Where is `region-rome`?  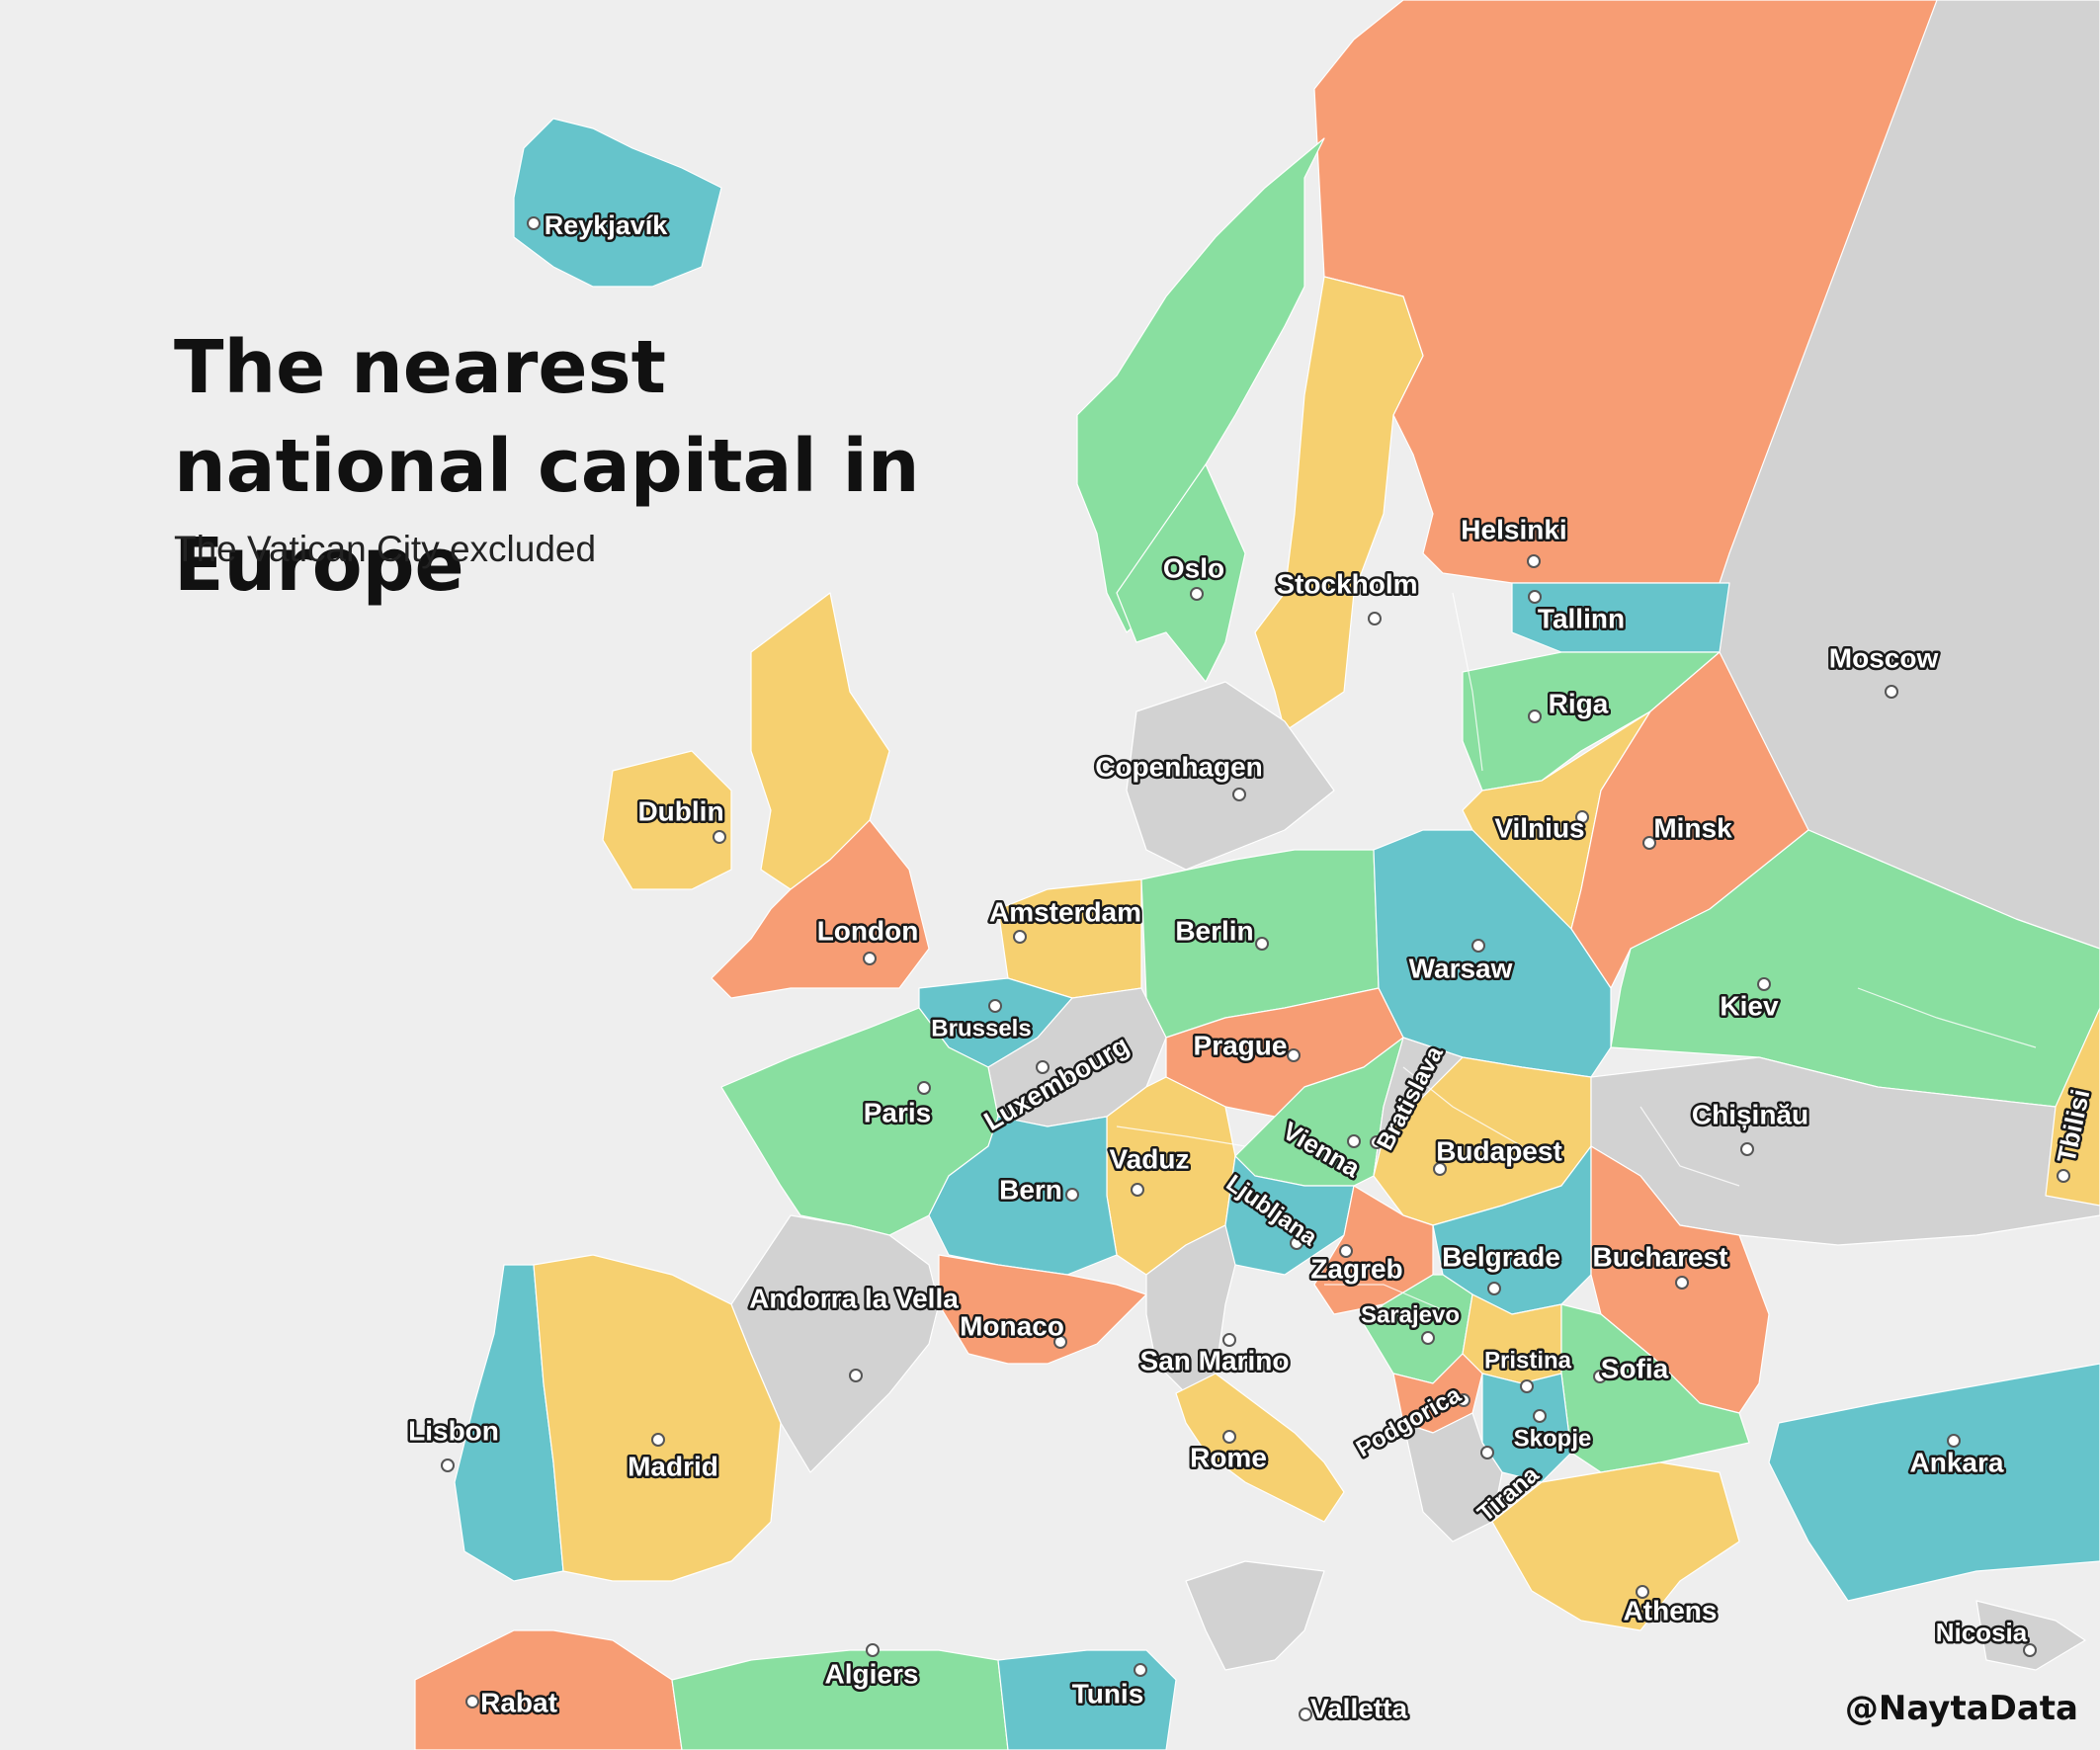
region-rome is located at coordinates (1260, 1448).